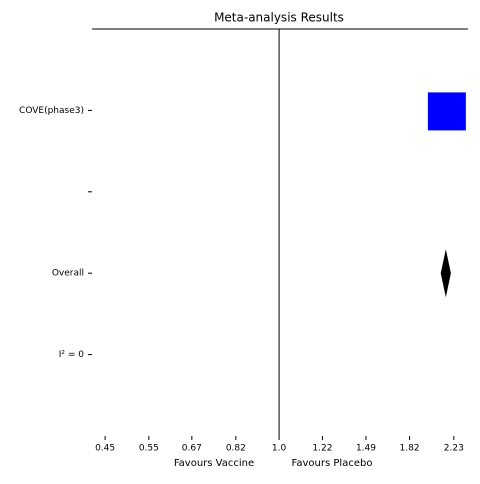  What do you see at coordinates (214, 463) in the screenshot?
I see `x-label-left: Favours Vaccine` at bounding box center [214, 463].